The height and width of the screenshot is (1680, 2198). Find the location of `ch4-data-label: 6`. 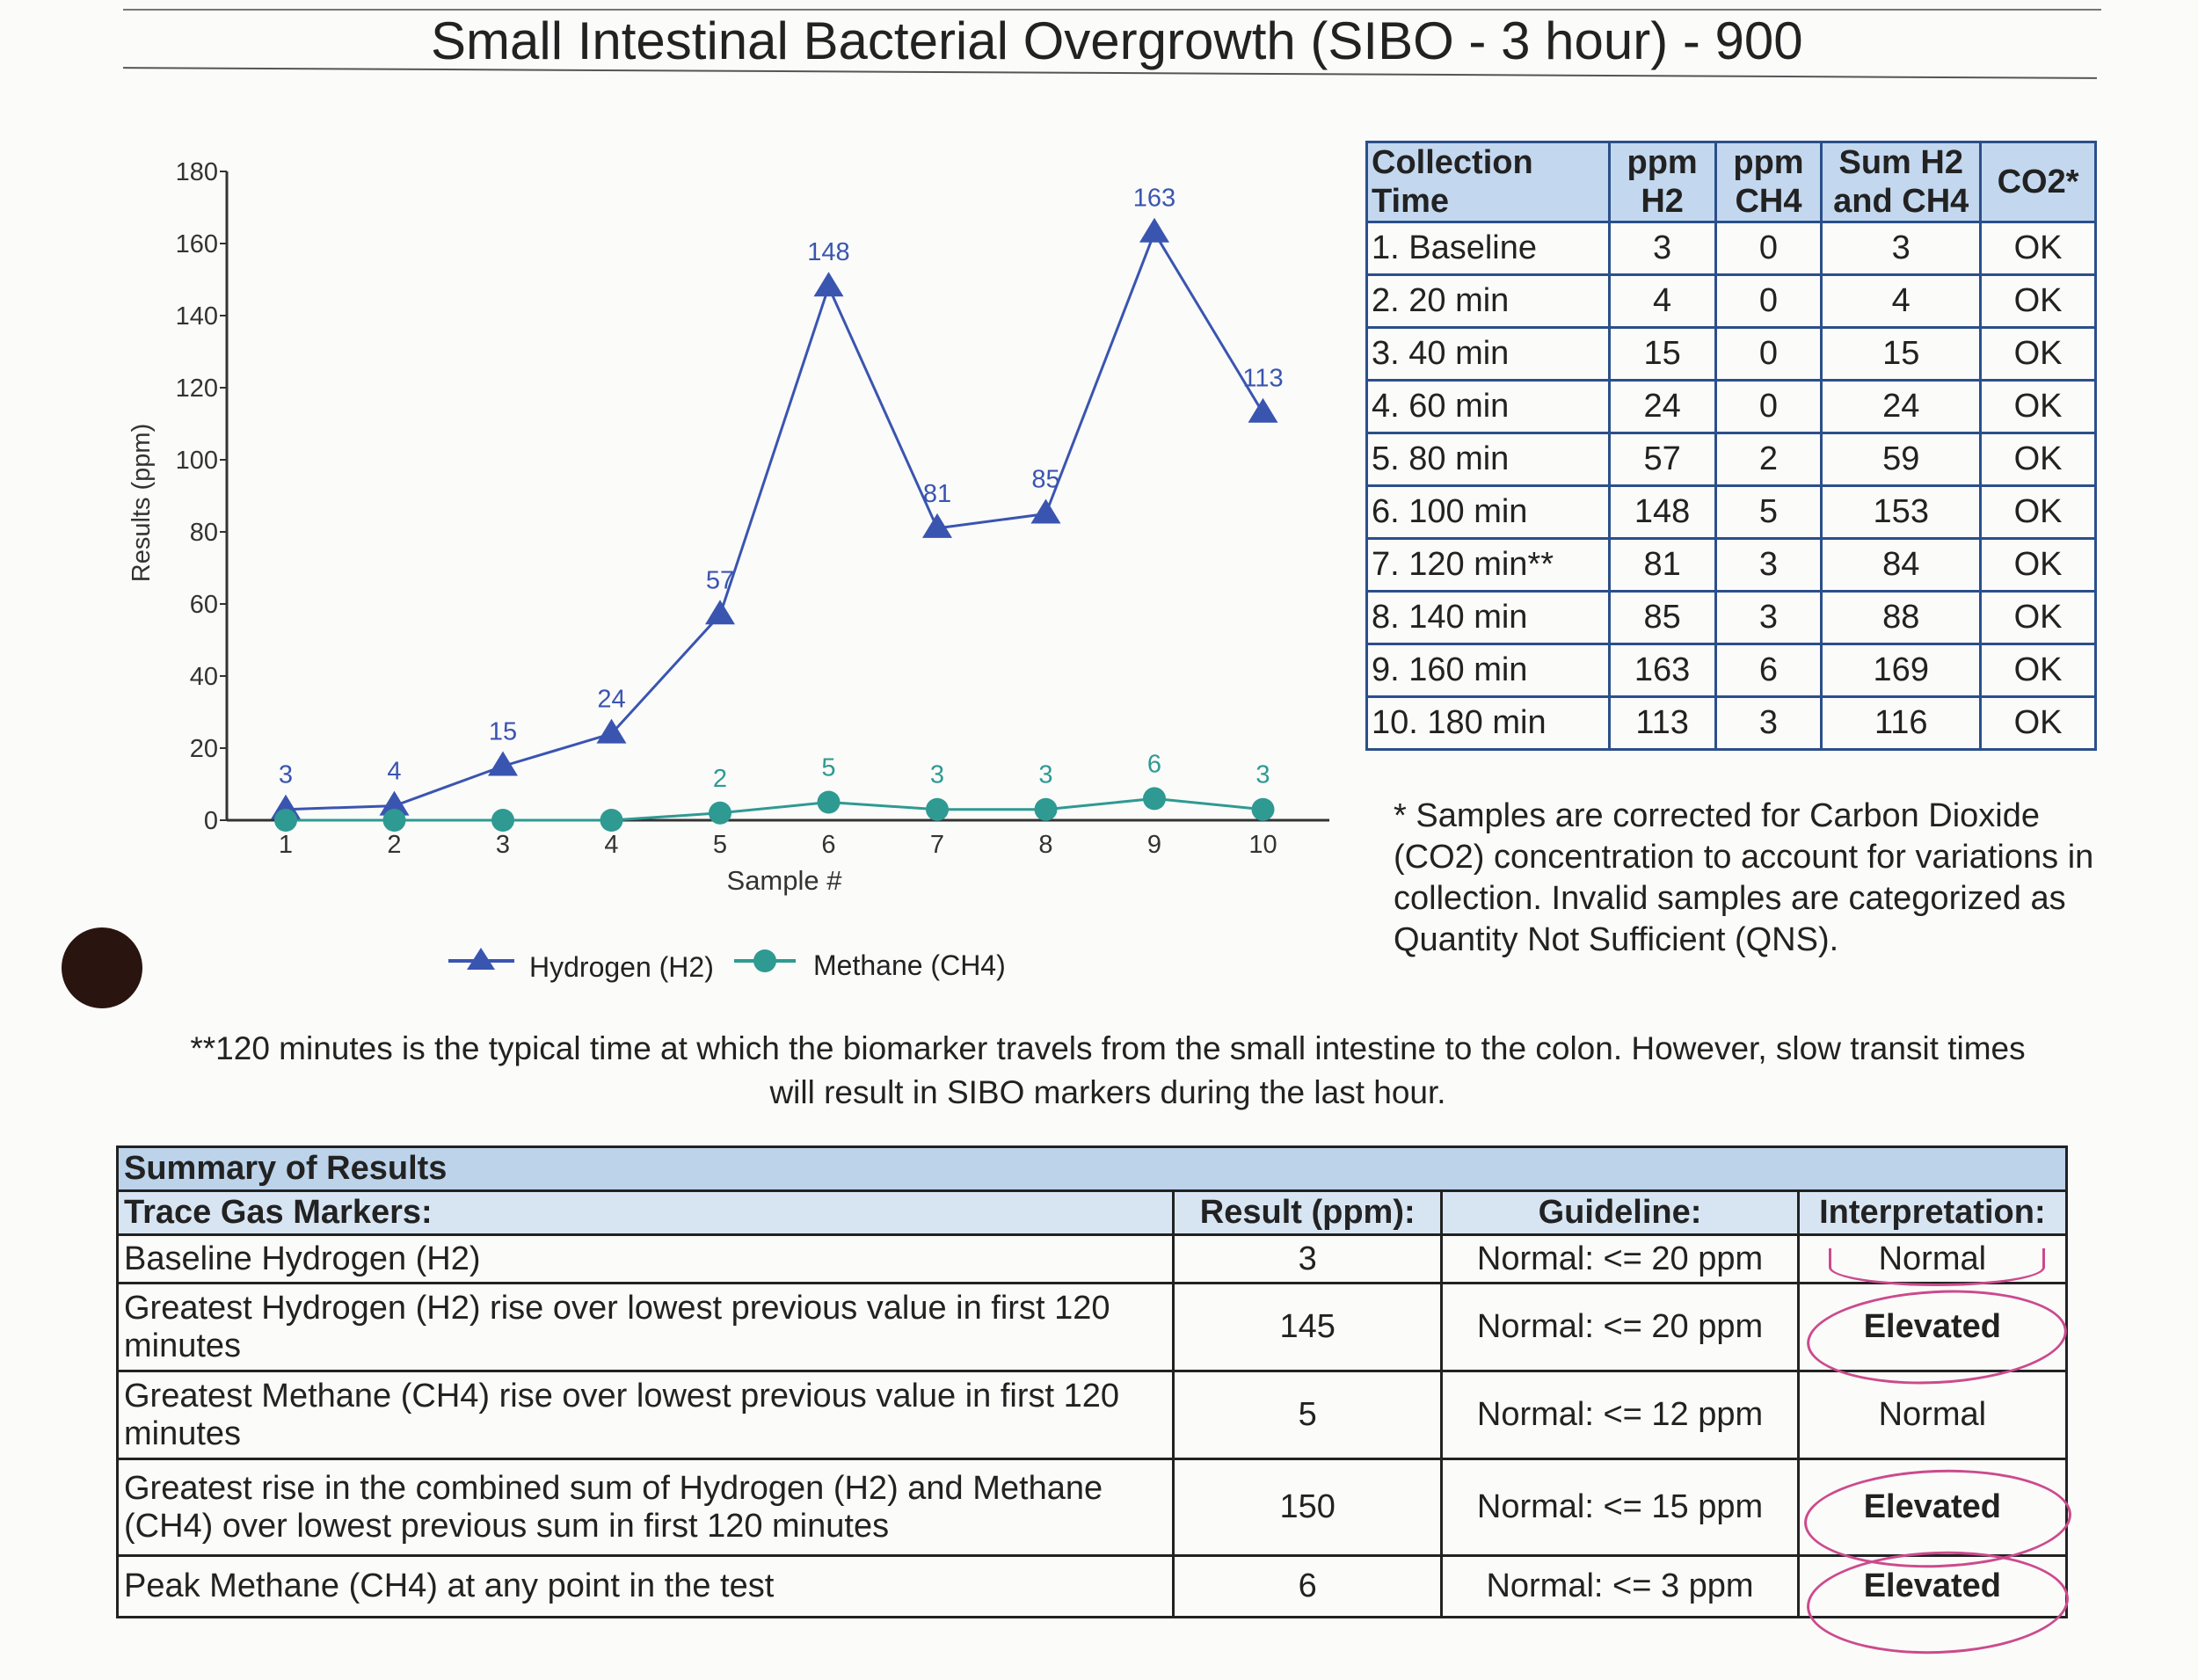

ch4-data-label: 6 is located at coordinates (1154, 764).